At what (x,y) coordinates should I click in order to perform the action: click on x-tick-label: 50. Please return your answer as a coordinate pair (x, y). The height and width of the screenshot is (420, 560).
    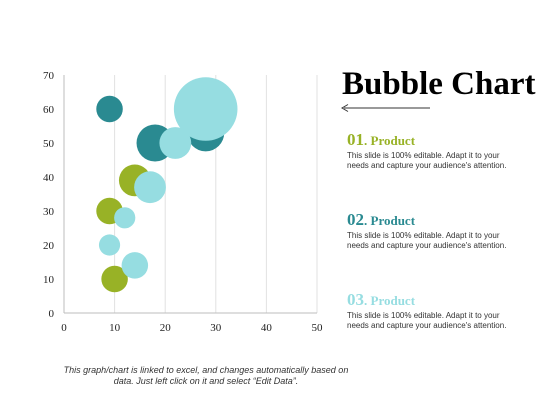
    Looking at the image, I should click on (318, 328).